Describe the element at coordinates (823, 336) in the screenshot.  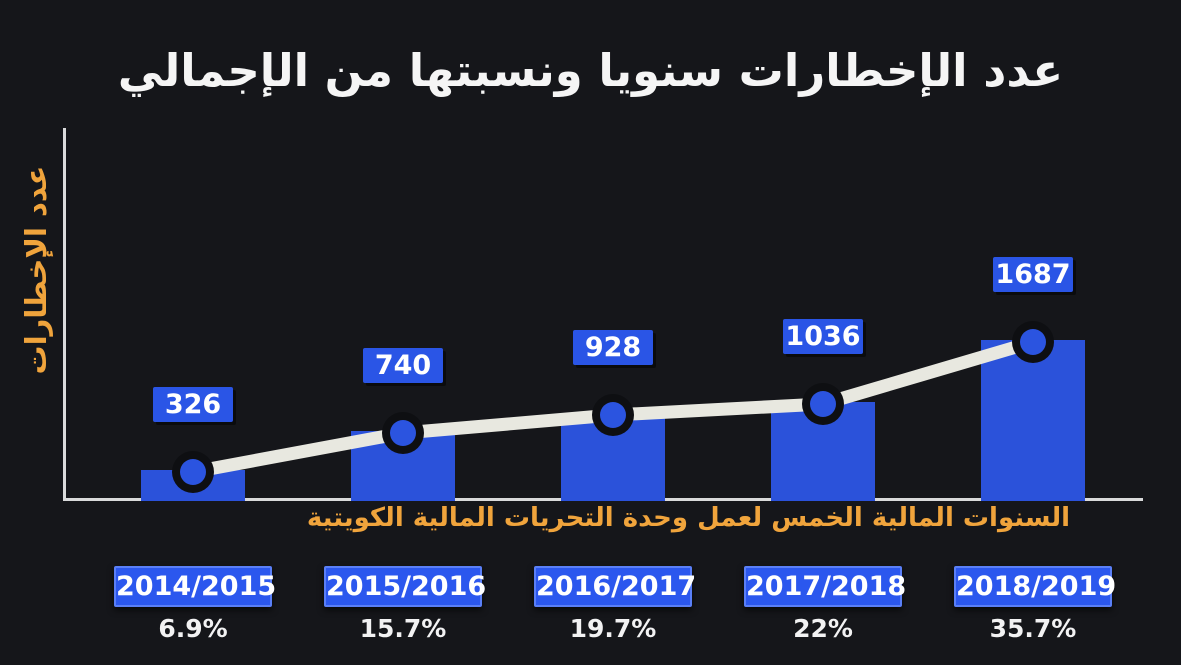
I see `value-badge: 1036` at that location.